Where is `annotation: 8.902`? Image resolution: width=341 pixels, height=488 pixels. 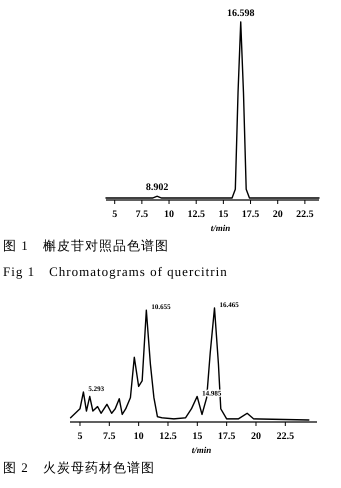 annotation: 8.902 is located at coordinates (157, 188).